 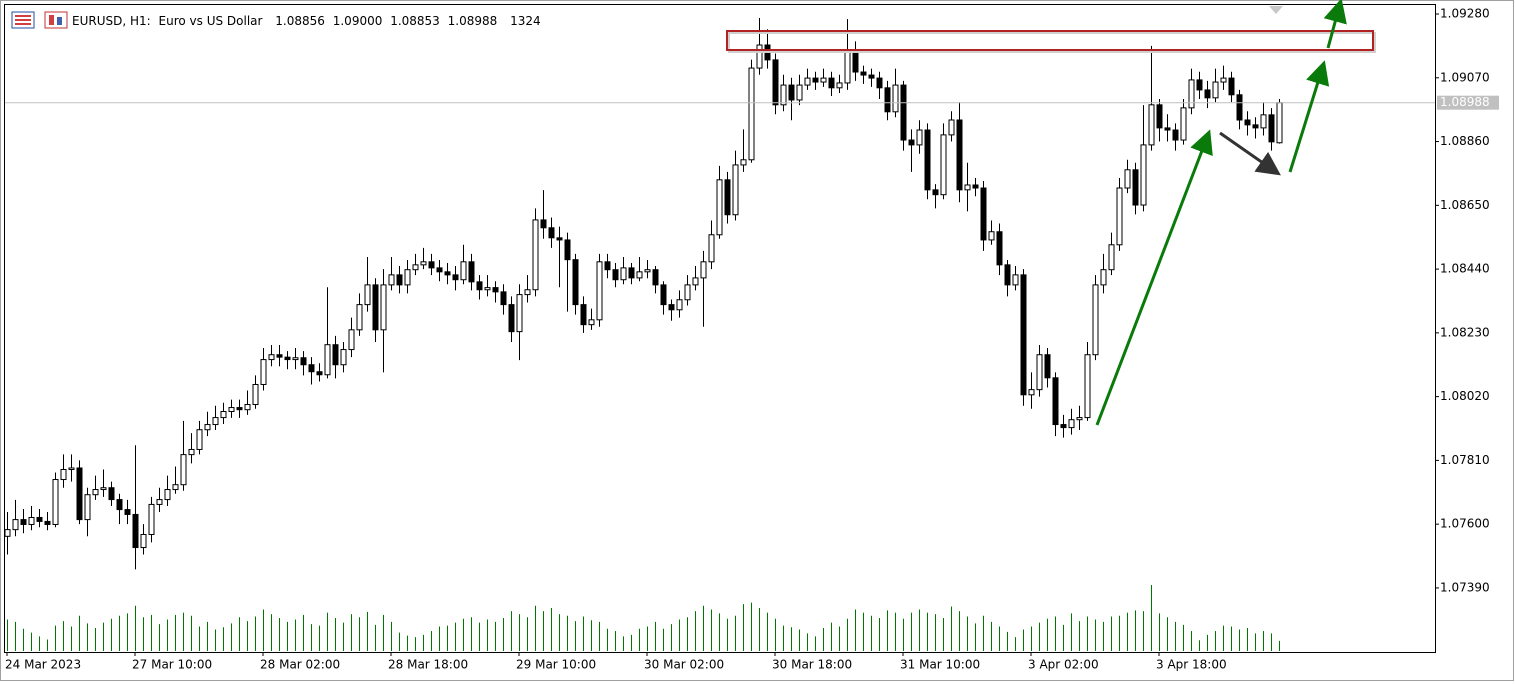 I want to click on header-low: 1.08853, so click(x=415, y=21).